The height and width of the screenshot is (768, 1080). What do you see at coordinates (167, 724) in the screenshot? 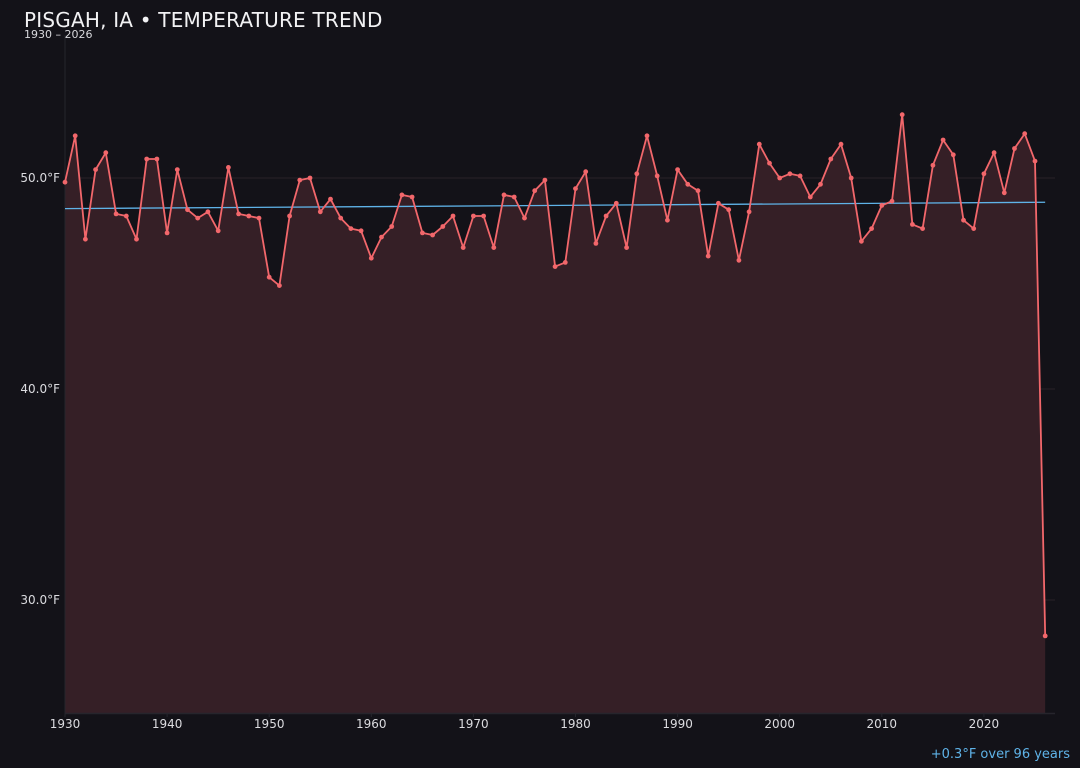
I see `x-tick-label: 1940` at bounding box center [167, 724].